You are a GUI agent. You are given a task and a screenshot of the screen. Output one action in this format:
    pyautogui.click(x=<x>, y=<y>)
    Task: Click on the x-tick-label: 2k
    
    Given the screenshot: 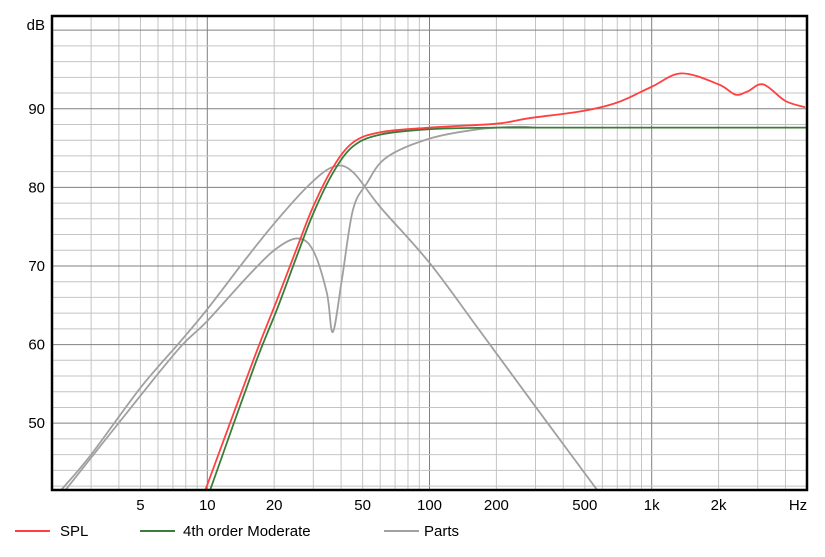 What is the action you would take?
    pyautogui.click(x=719, y=505)
    